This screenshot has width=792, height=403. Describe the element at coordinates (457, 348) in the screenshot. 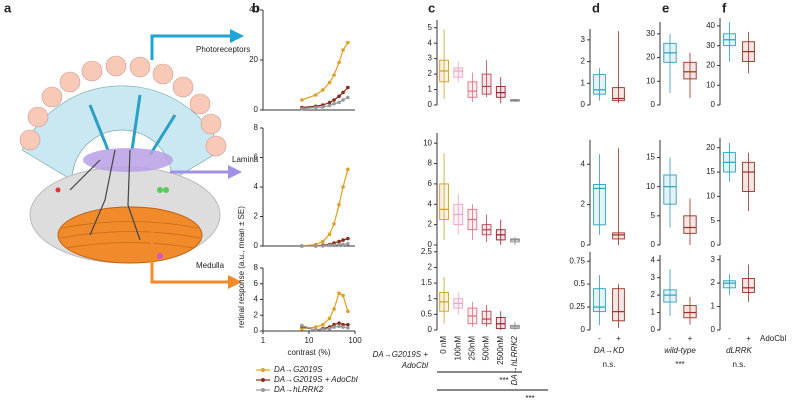

I see `x-tick-label: 100nM` at that location.